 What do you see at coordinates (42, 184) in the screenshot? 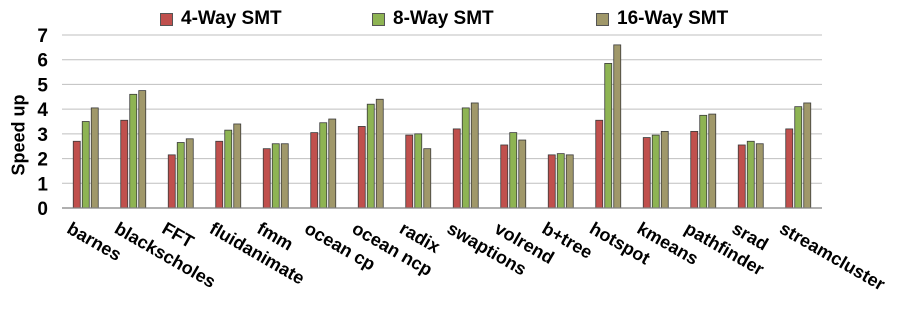
I see `y-tick-label: 1` at bounding box center [42, 184].